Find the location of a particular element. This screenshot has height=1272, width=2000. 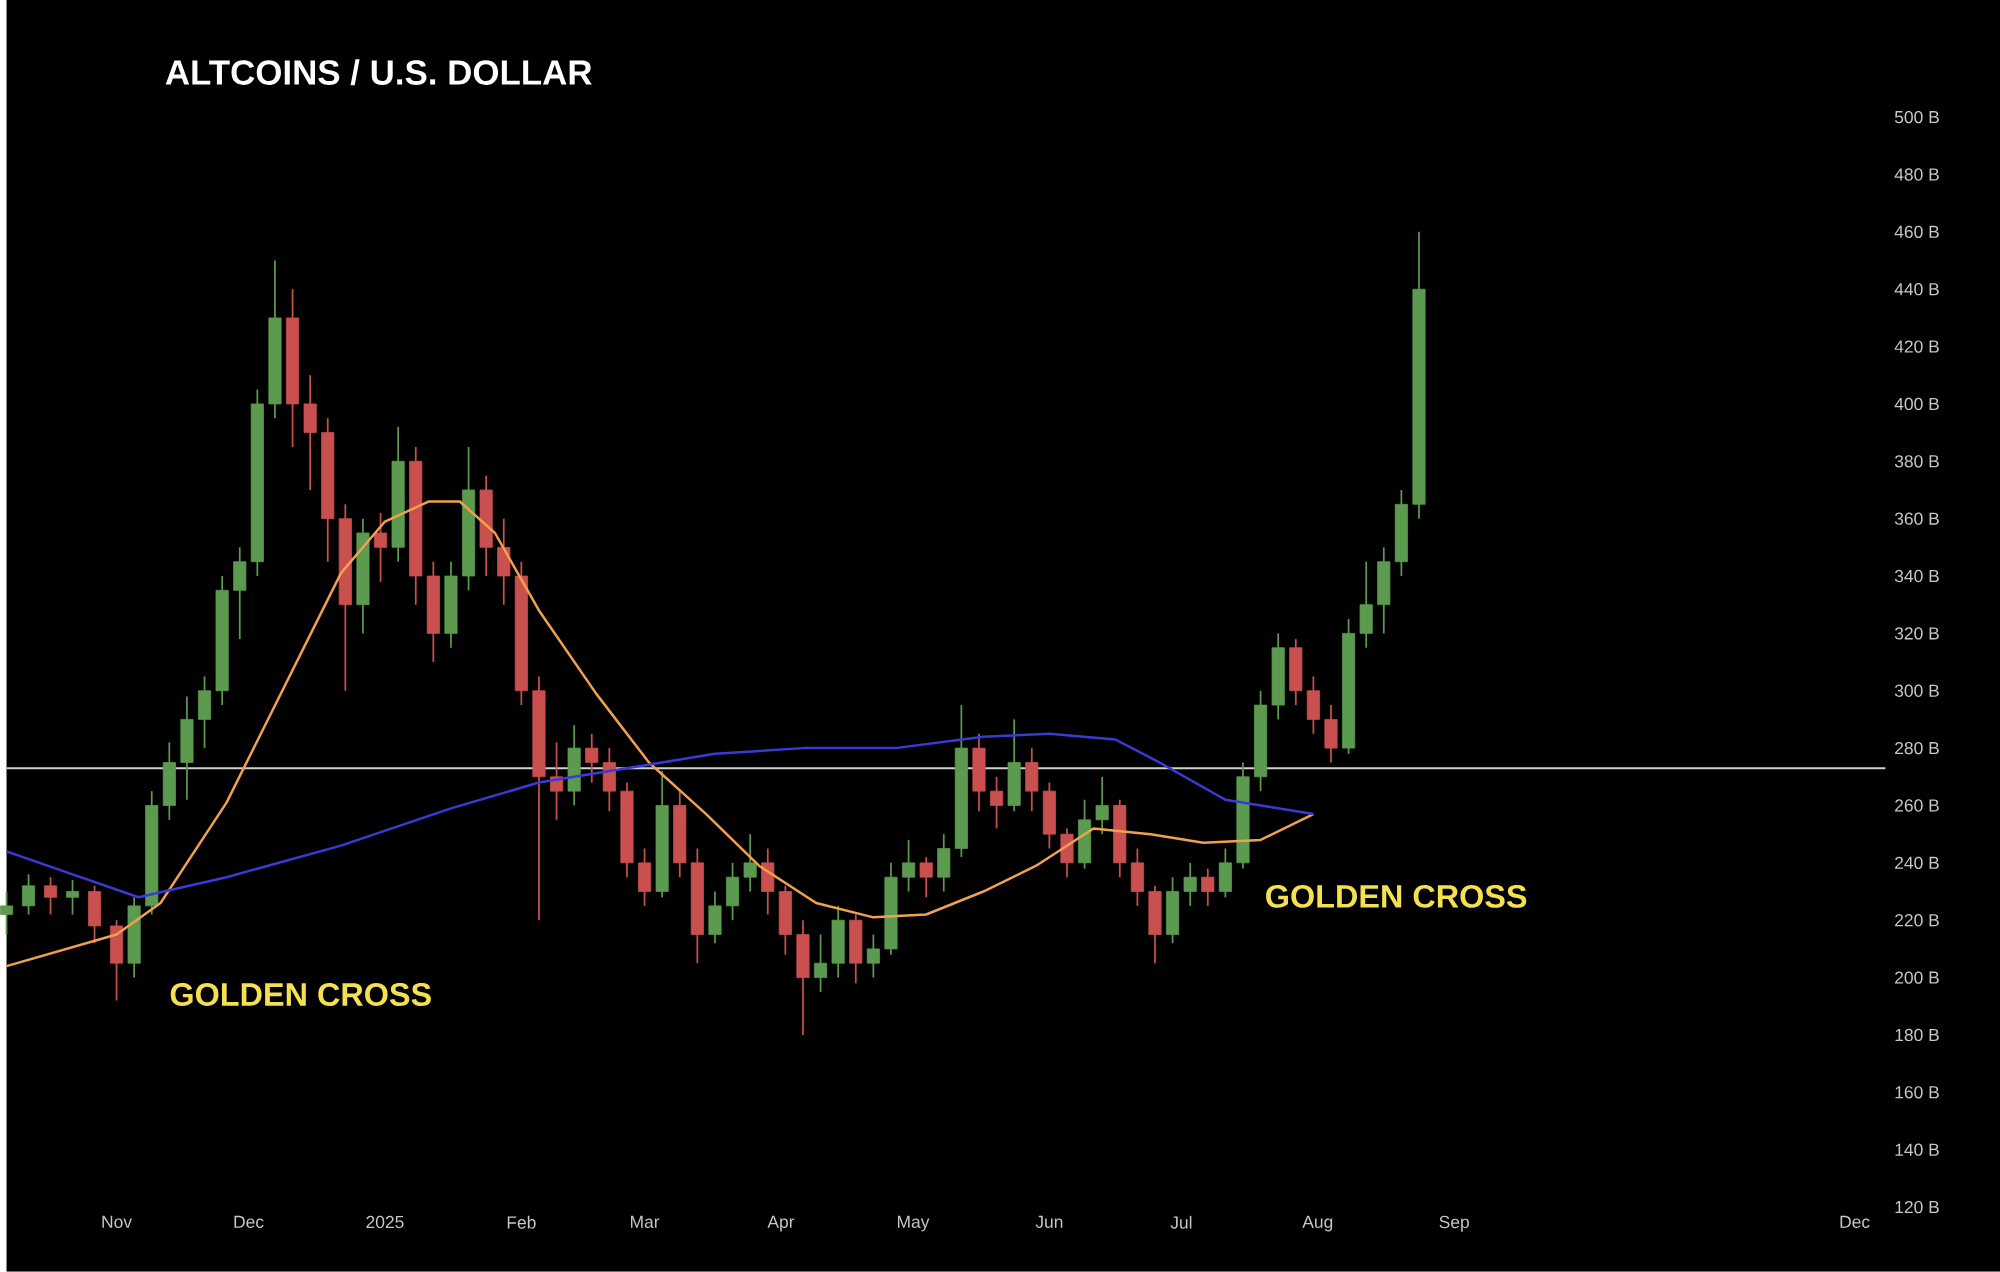

x-tick-label: Feb is located at coordinates (521, 1222).